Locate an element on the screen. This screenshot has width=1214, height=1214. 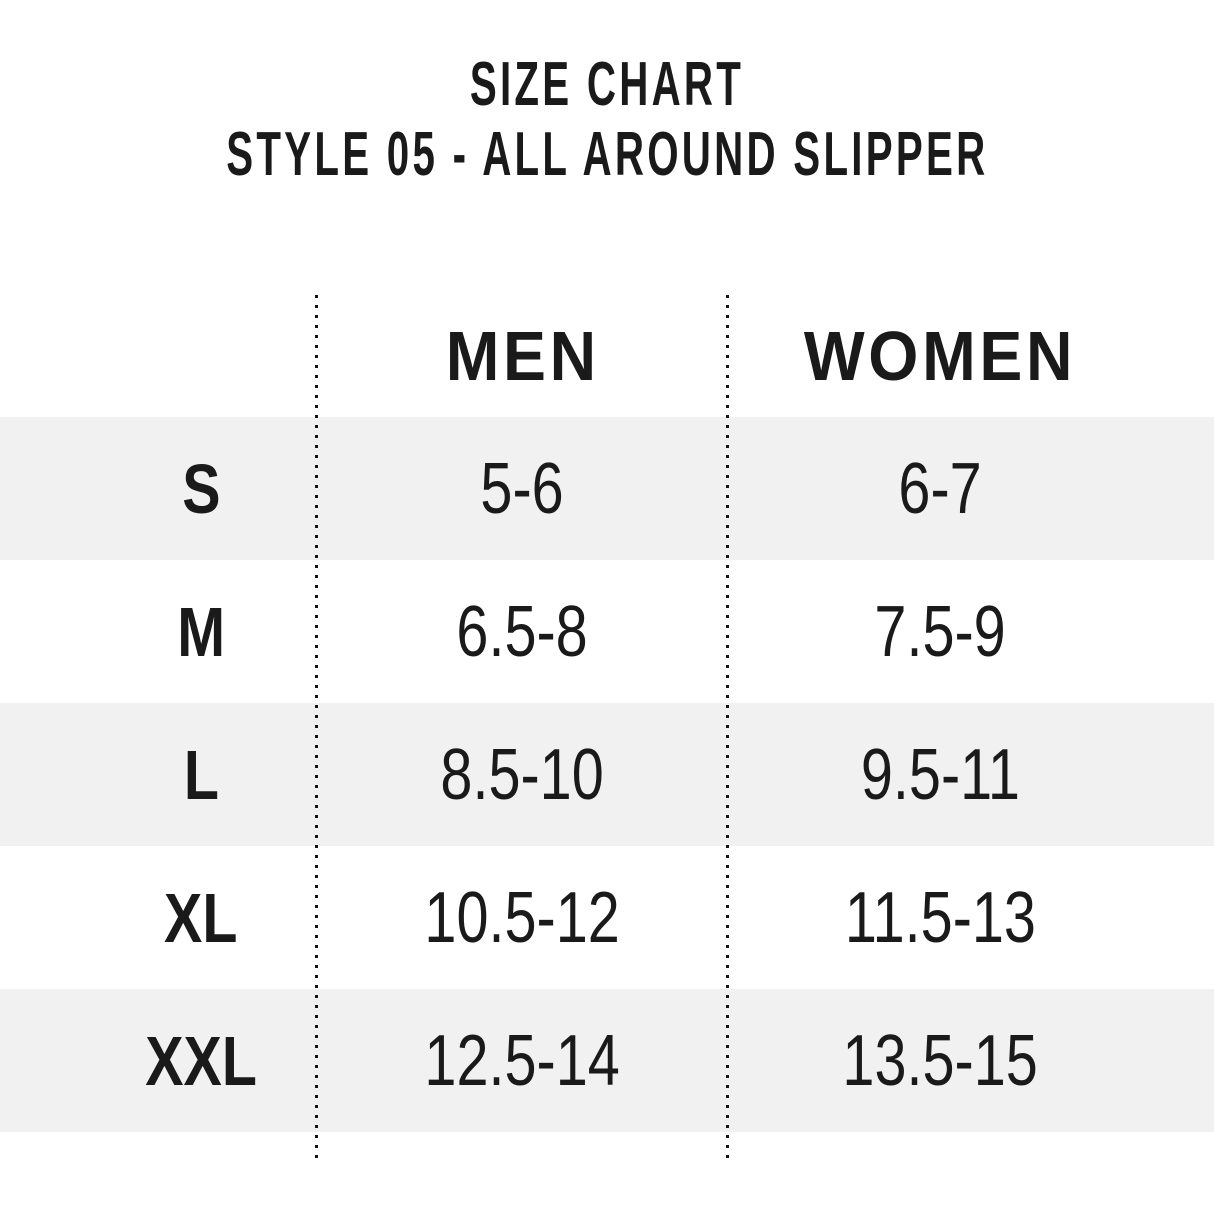
table-row-s: S 5-6 6-7 is located at coordinates (607, 488).